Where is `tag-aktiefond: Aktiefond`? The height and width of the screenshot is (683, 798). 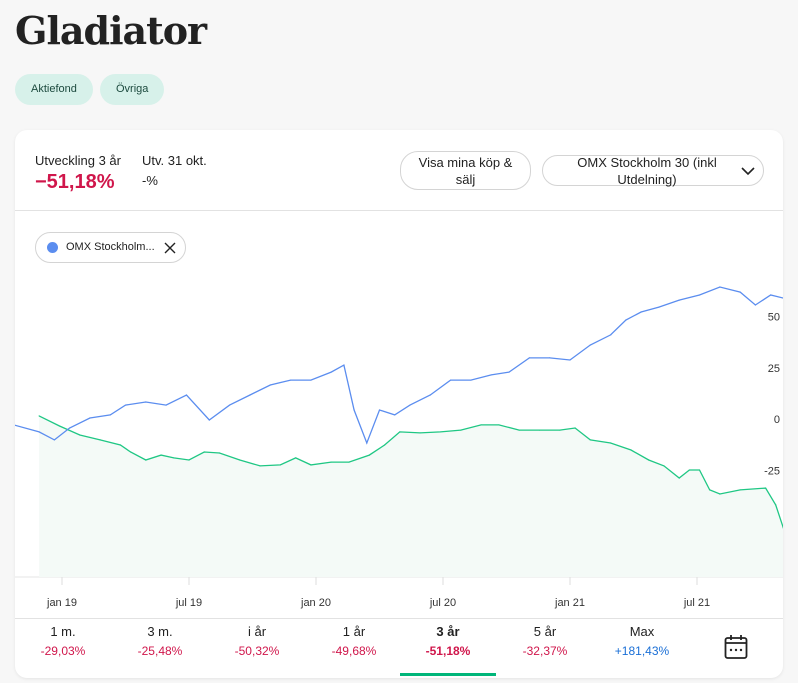
tag-aktiefond: Aktiefond is located at coordinates (54, 89).